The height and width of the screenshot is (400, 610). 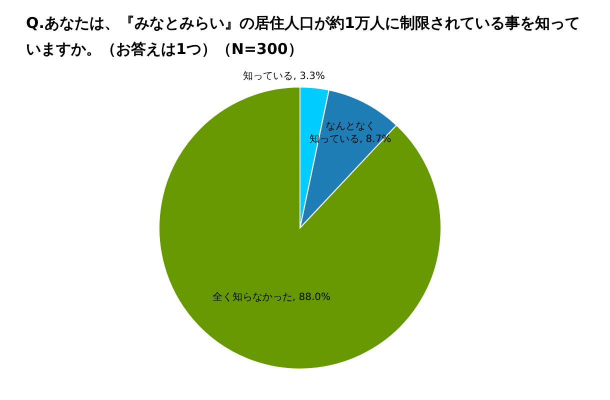 What do you see at coordinates (271, 297) in the screenshot?
I see `slice-label: 全く知らなかった, 88.0%` at bounding box center [271, 297].